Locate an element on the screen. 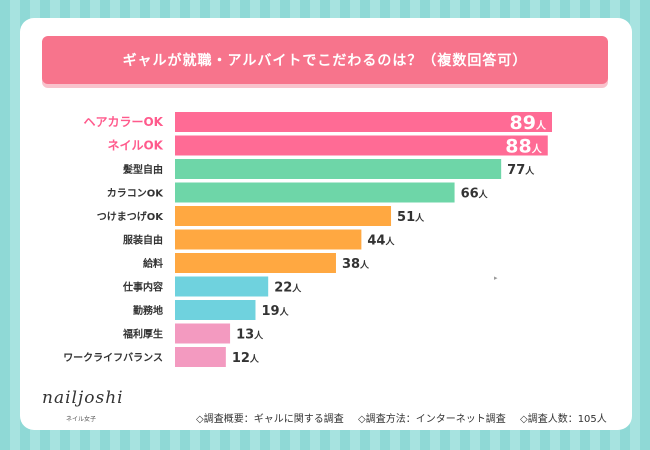 The height and width of the screenshot is (450, 650). footer-method: ◇調査方法：インターネット調査 is located at coordinates (432, 419).